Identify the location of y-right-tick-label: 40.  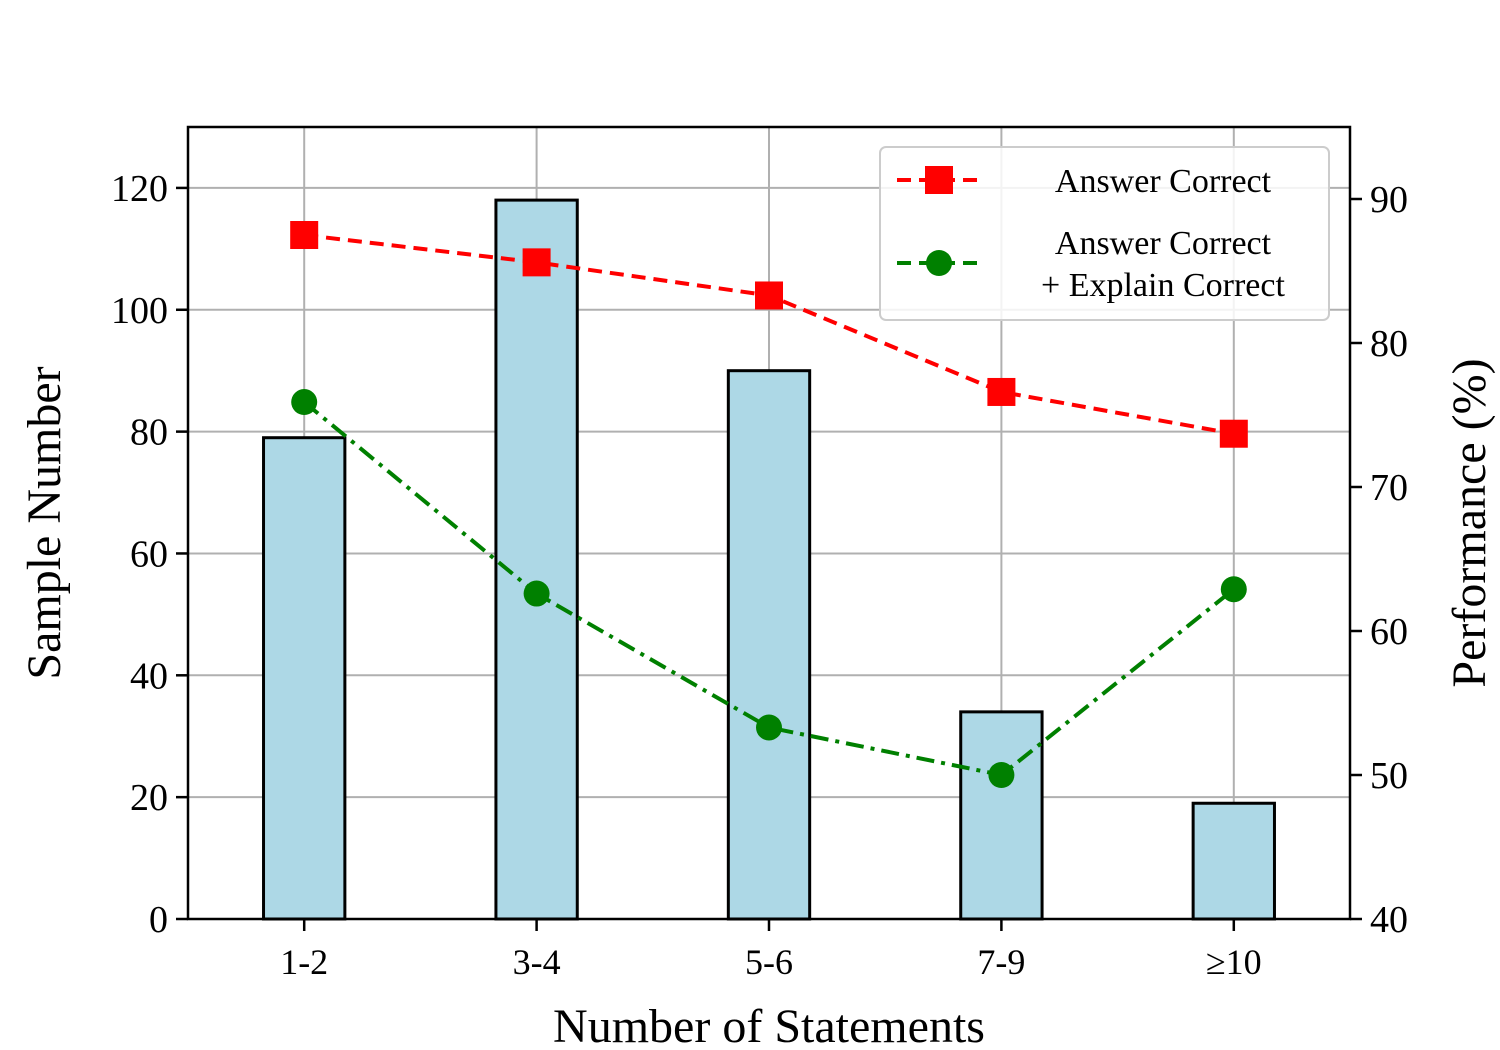
(1389, 920).